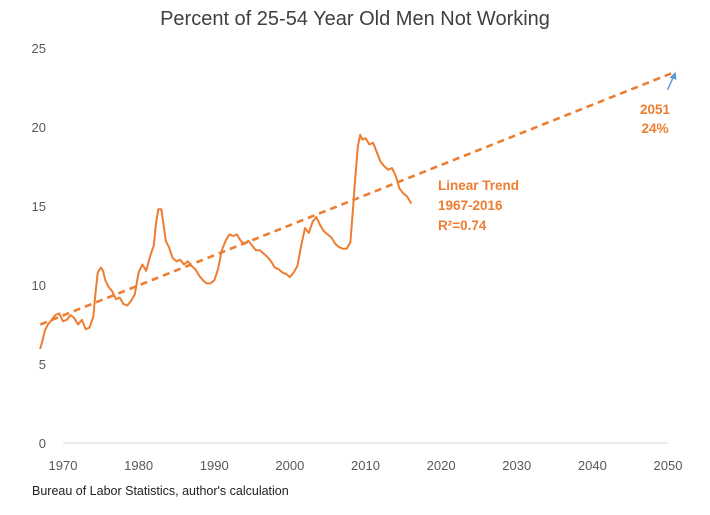 Image resolution: width=710 pixels, height=515 pixels. Describe the element at coordinates (39, 246) in the screenshot. I see `y-axis: 0 5 10 15 20 25` at that location.